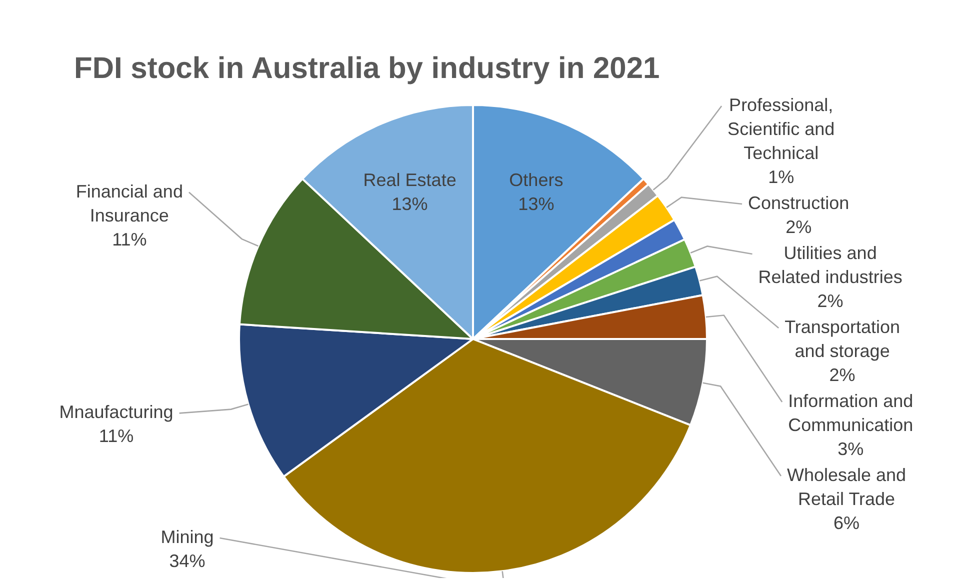  Describe the element at coordinates (842, 339) in the screenshot. I see `slice-label: Transportation and storage` at that location.